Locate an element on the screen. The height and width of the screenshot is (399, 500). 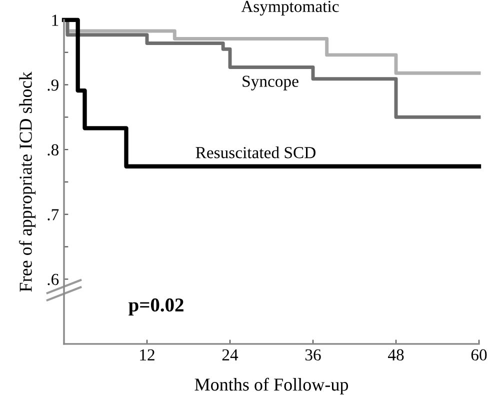
y-tick-label: .6 is located at coordinates (53, 280).